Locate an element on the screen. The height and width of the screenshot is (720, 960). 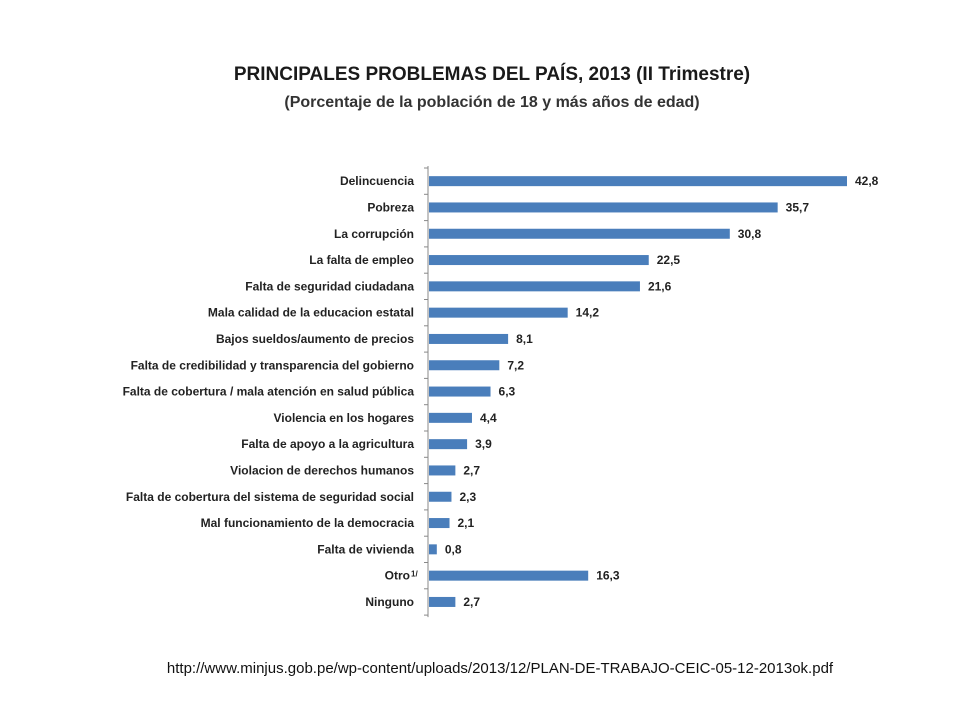
value-label: 4,4 is located at coordinates (488, 418).